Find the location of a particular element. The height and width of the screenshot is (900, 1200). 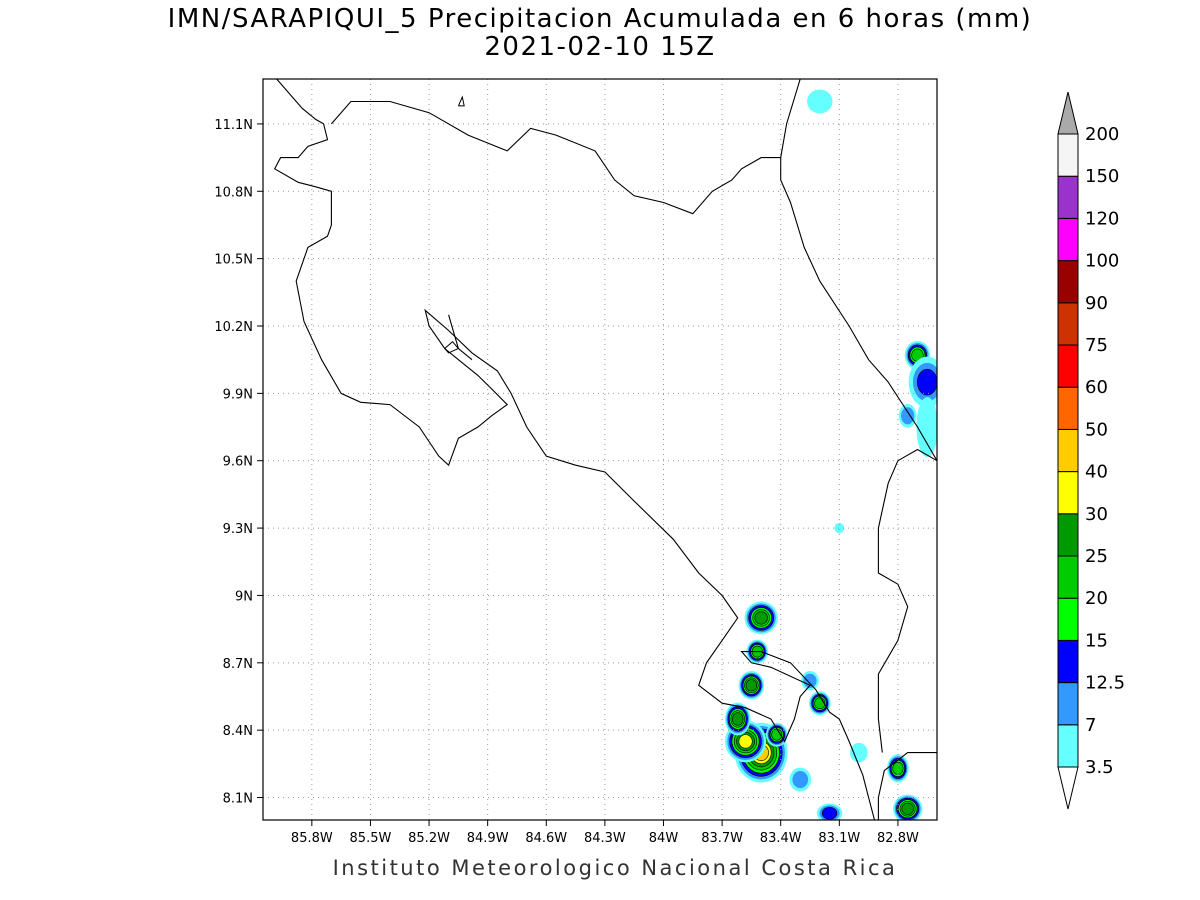

y-tick-label: 8.7N is located at coordinates (238, 664).